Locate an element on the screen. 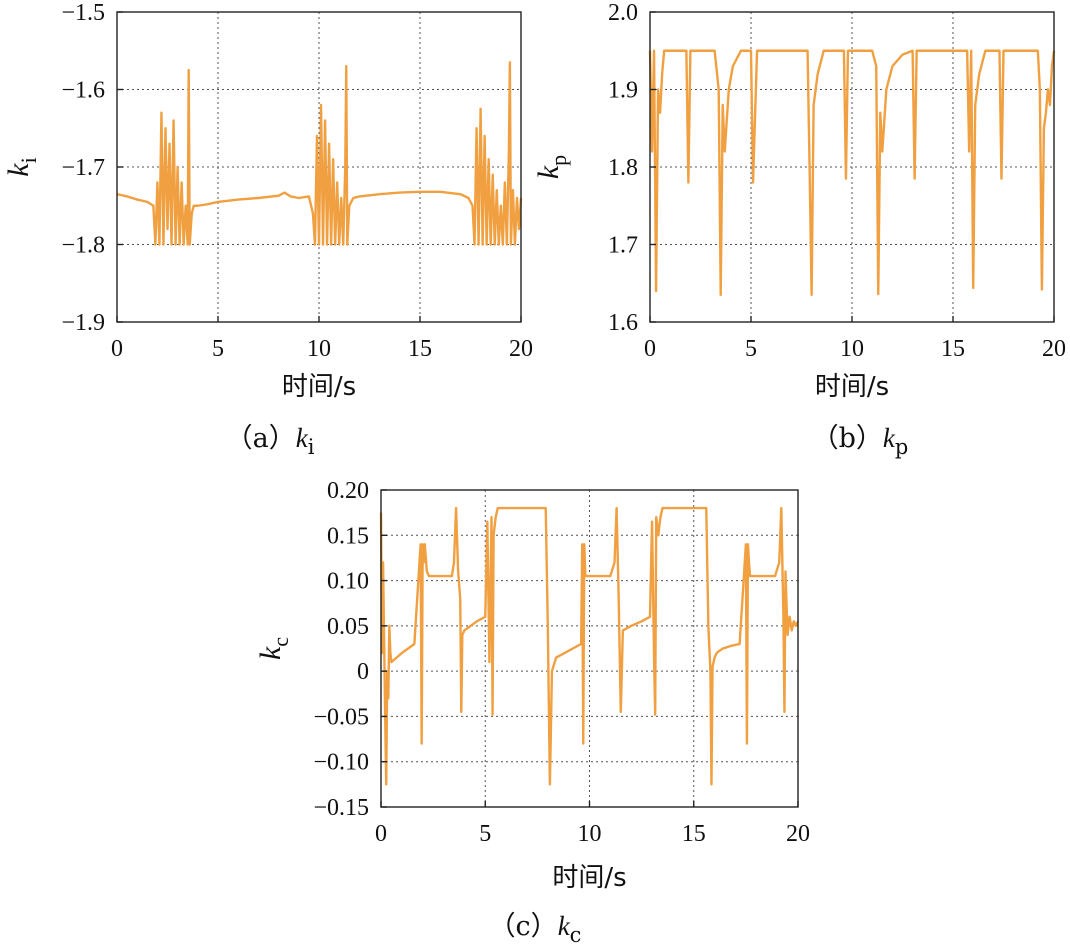 The image size is (1070, 946). caption-prefix: （c） is located at coordinates (523, 926).